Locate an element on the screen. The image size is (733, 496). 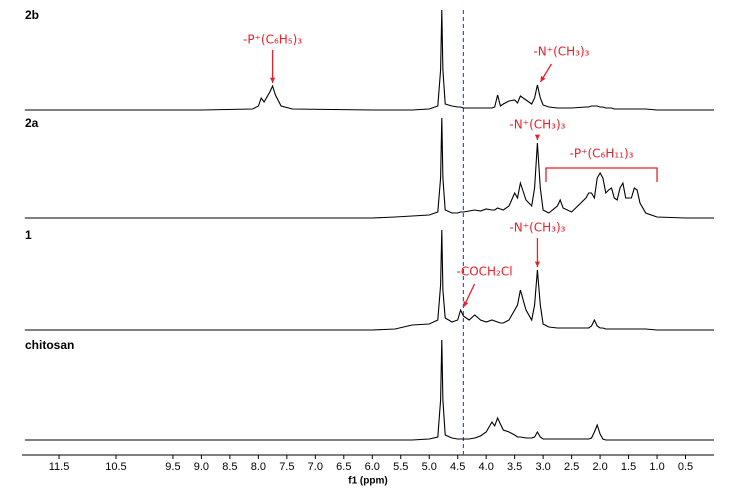
x-tick-label: 2.5 is located at coordinates (571, 467).